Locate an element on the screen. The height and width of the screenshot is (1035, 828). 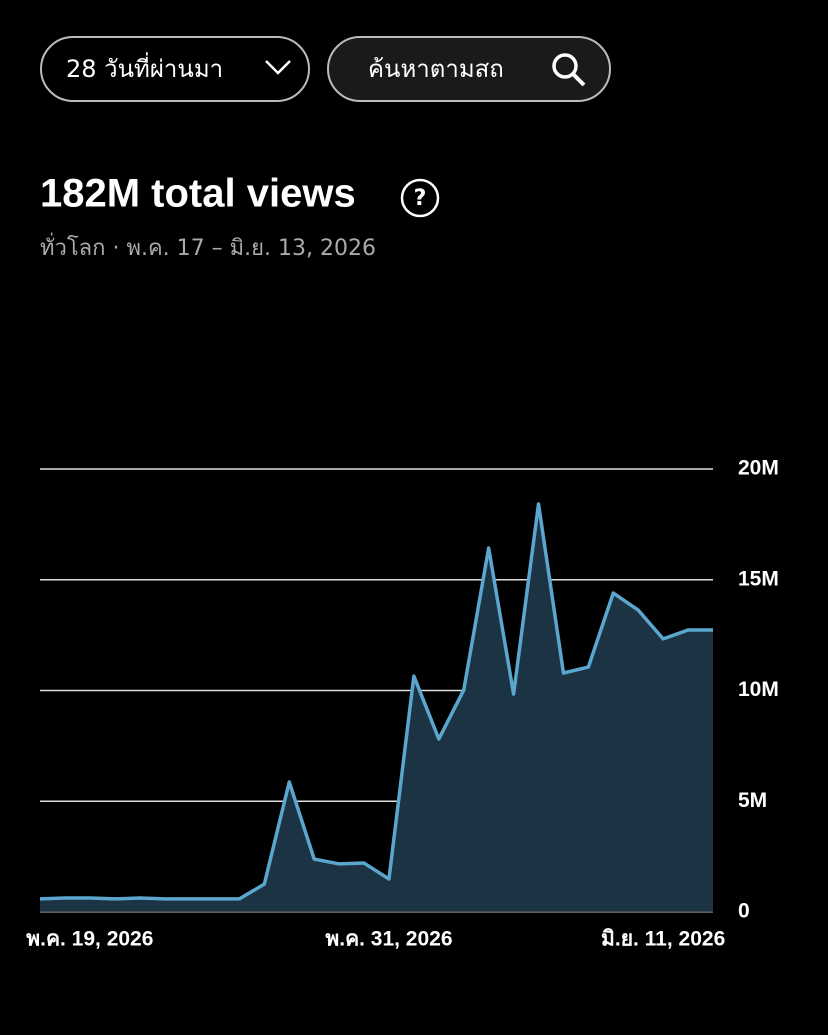
x-tick-label: พ.ค. 31, 2026 is located at coordinates (388, 939).